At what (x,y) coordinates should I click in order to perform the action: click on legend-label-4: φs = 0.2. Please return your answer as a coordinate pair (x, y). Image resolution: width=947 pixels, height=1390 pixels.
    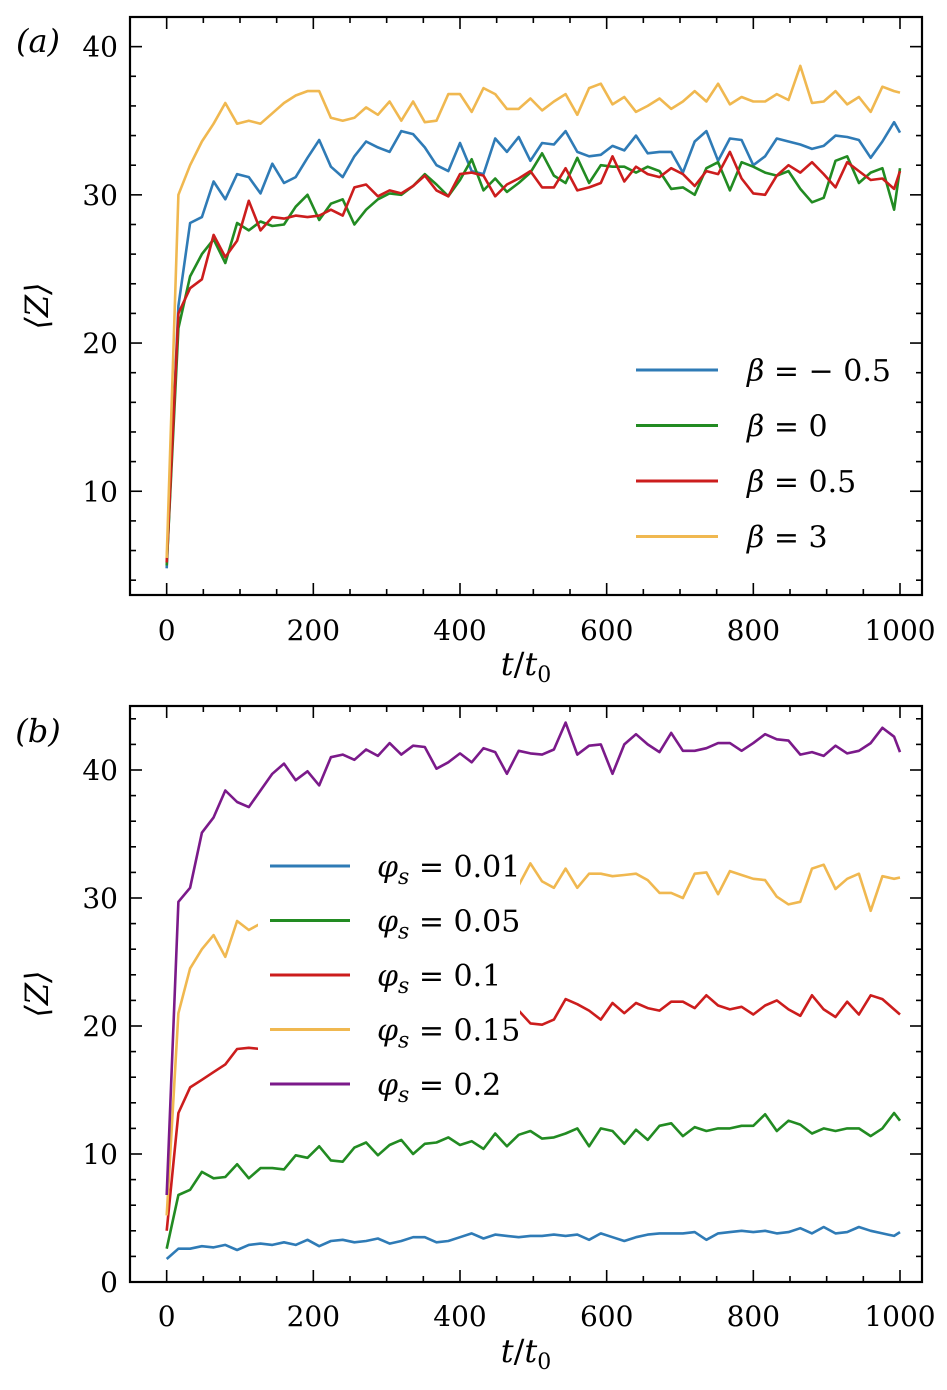
    Looking at the image, I should click on (439, 1088).